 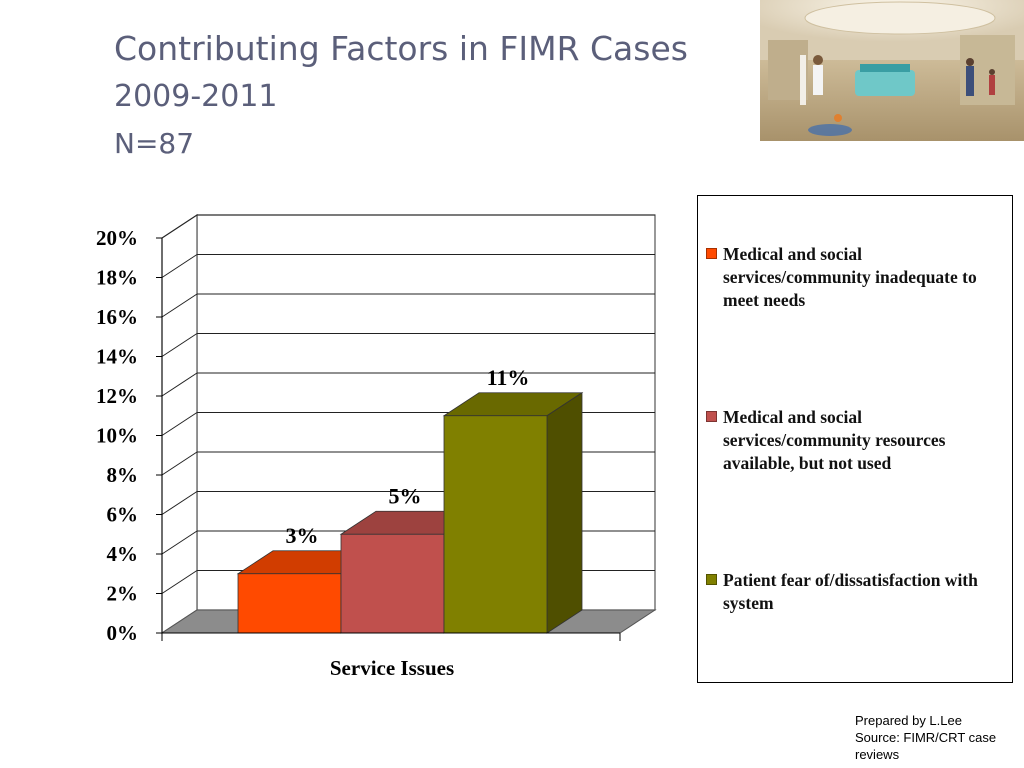 What do you see at coordinates (123, 594) in the screenshot?
I see `y-tick-label: 2%` at bounding box center [123, 594].